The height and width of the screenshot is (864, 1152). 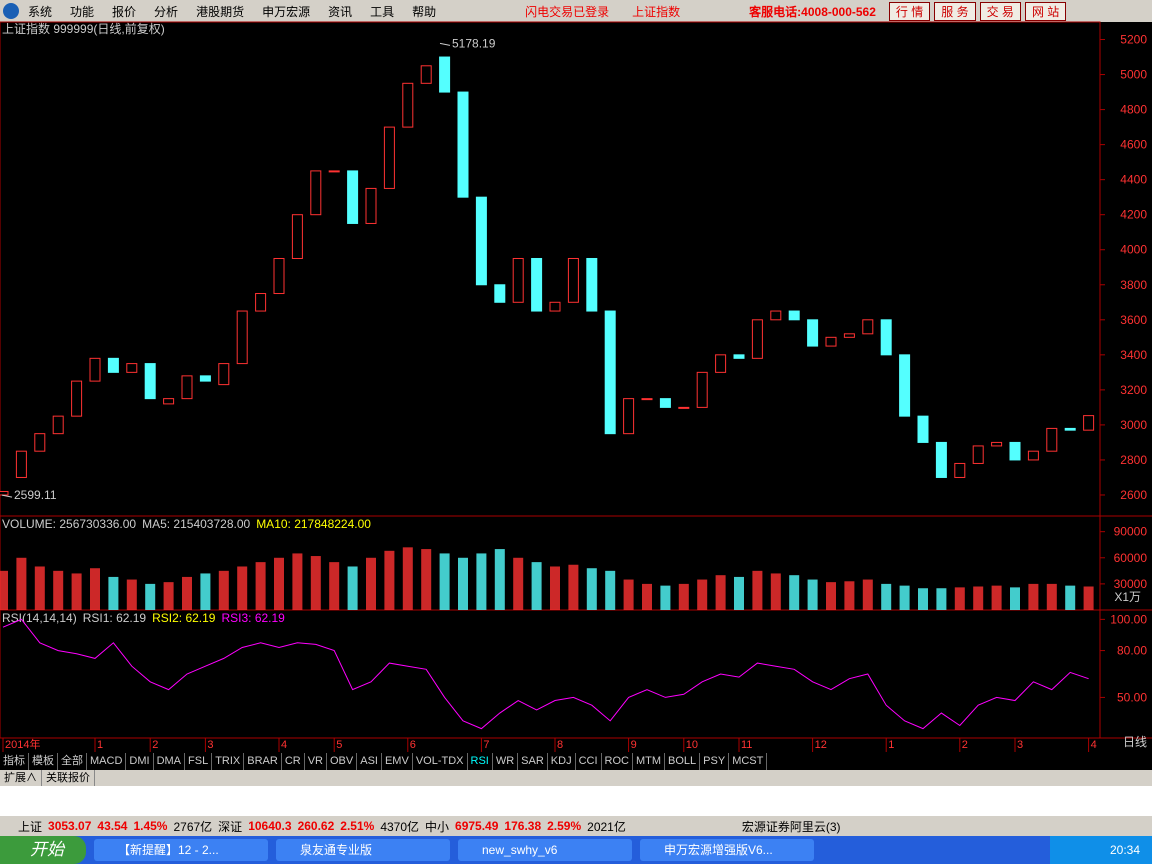 I want to click on indicator-tab: VR, so click(x=316, y=761).